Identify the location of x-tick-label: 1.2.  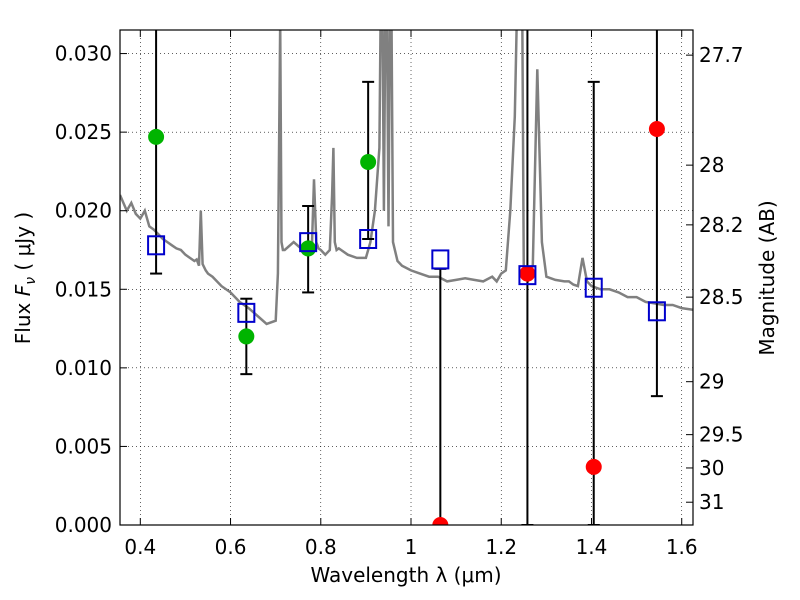
(501, 547).